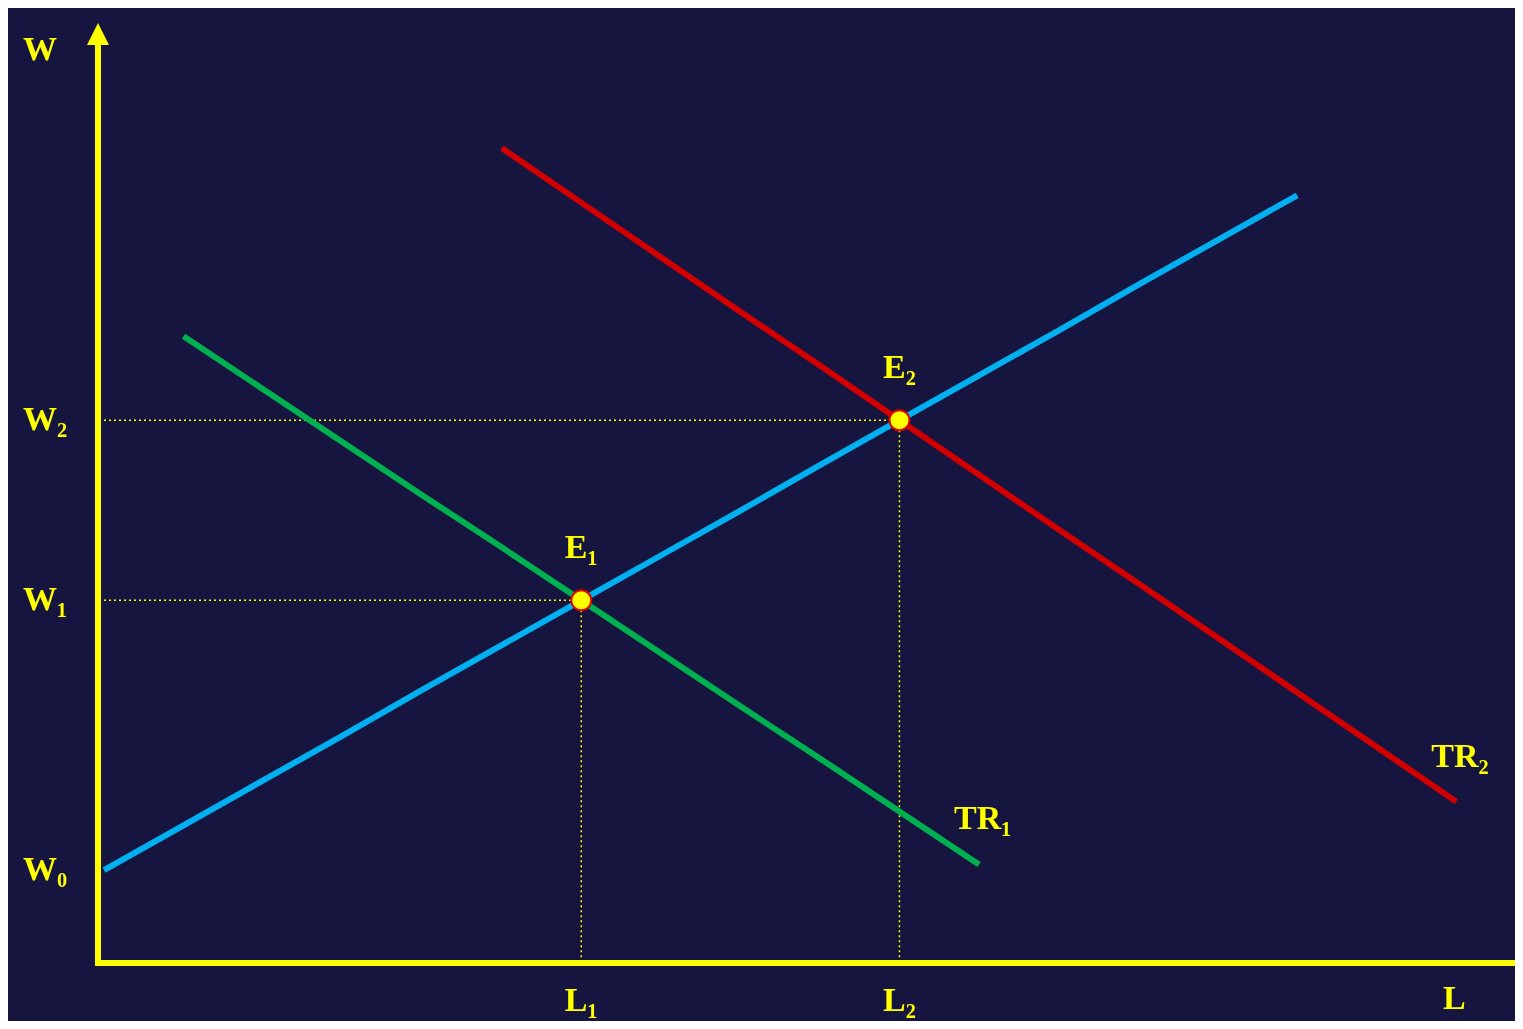 The image size is (1523, 1029). Describe the element at coordinates (899, 999) in the screenshot. I see `x-tick-label: L₂` at that location.